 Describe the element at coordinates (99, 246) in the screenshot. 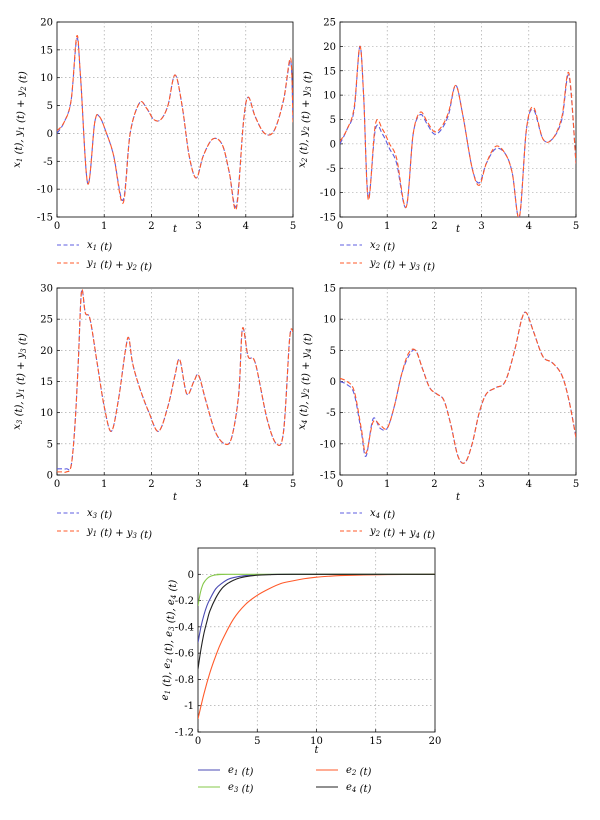

I see `legend-label-1: x1 (t)` at that location.